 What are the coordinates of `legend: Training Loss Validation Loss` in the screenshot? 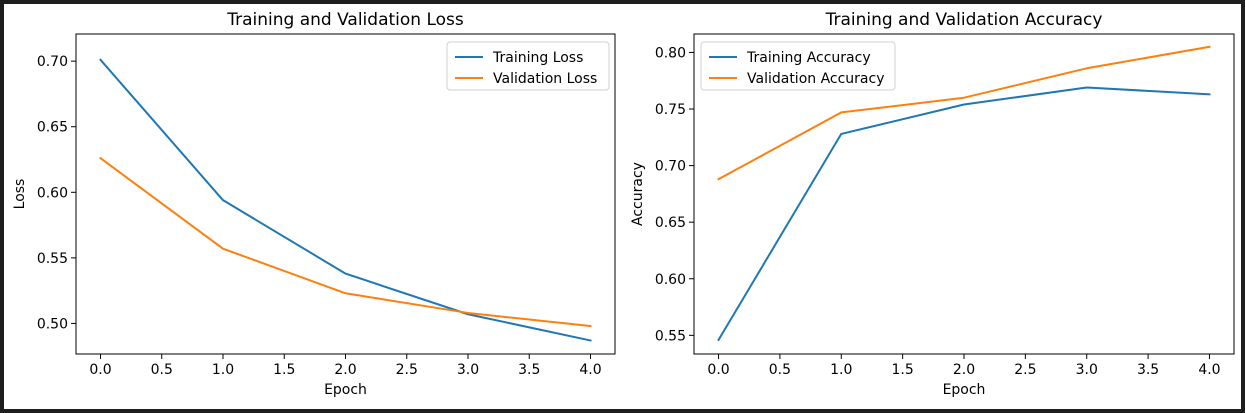 It's located at (528, 66).